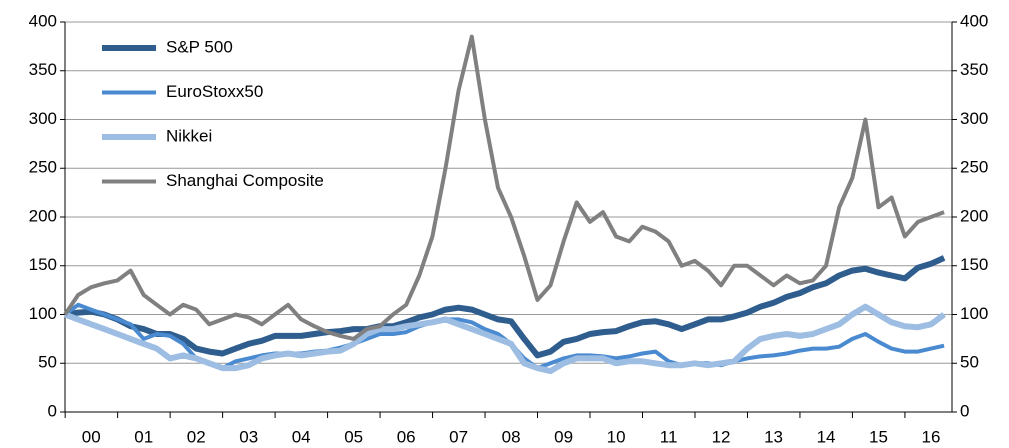 The height and width of the screenshot is (448, 1009). Describe the element at coordinates (43, 167) in the screenshot. I see `y-tick-label: 250` at that location.